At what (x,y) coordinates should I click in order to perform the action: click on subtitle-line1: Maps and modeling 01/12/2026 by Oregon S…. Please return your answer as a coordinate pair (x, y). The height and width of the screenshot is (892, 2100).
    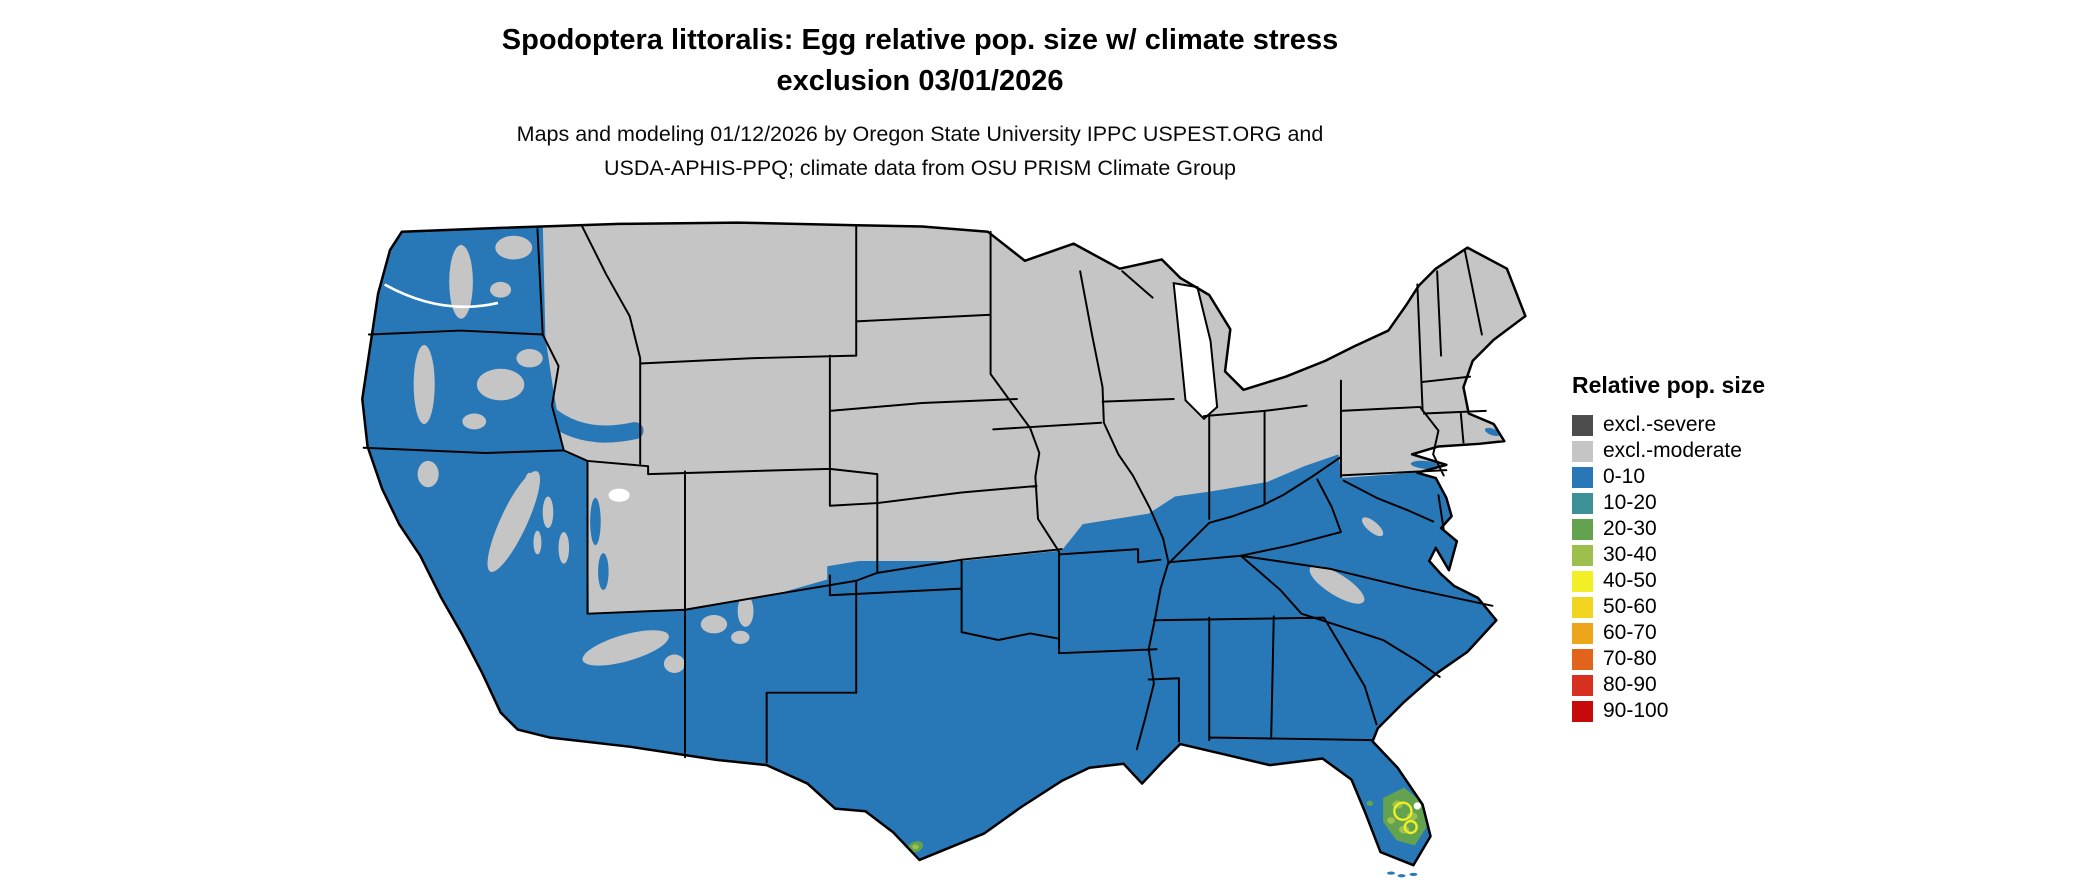
    Looking at the image, I should click on (920, 134).